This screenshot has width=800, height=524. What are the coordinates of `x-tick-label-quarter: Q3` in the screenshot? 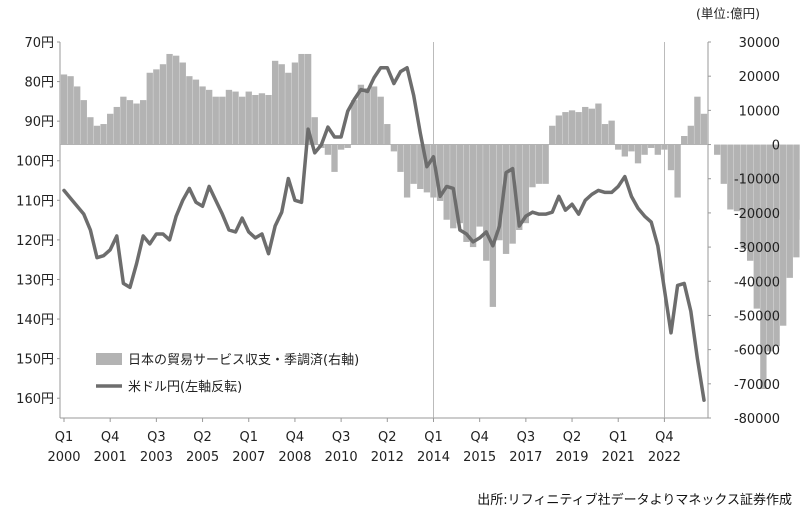 It's located at (526, 437).